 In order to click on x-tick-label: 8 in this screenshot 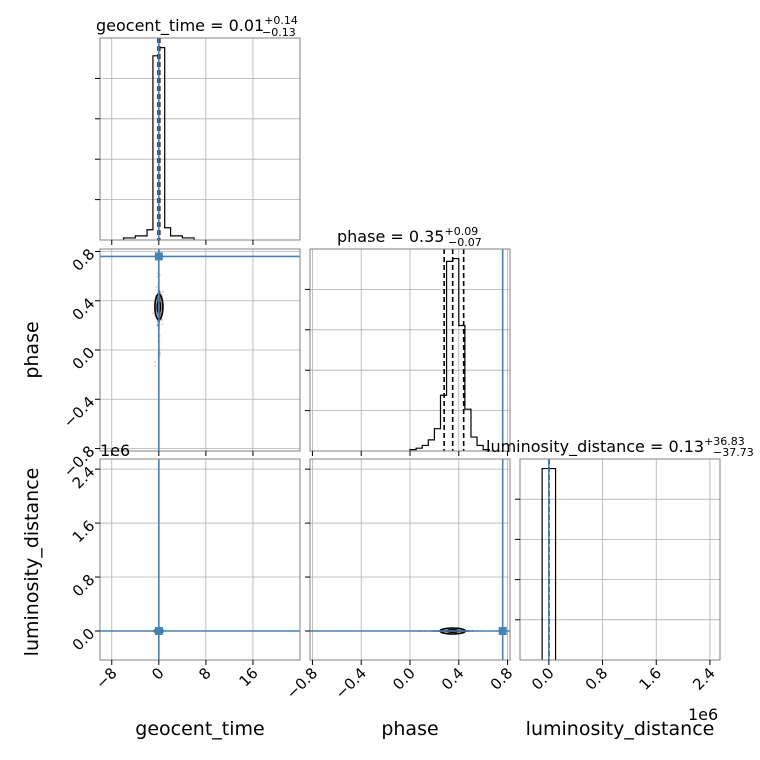, I will do `click(204, 673)`.